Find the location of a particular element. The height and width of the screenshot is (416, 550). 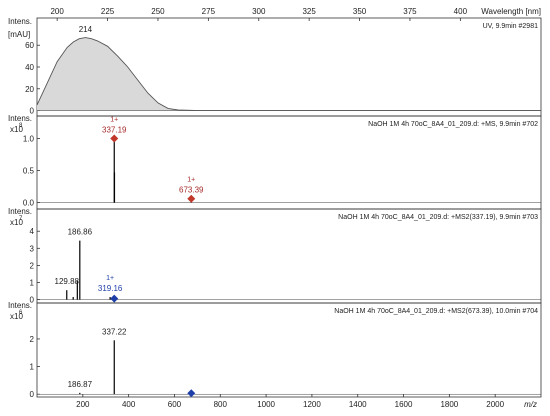

top-tick-label: 250 is located at coordinates (158, 11).